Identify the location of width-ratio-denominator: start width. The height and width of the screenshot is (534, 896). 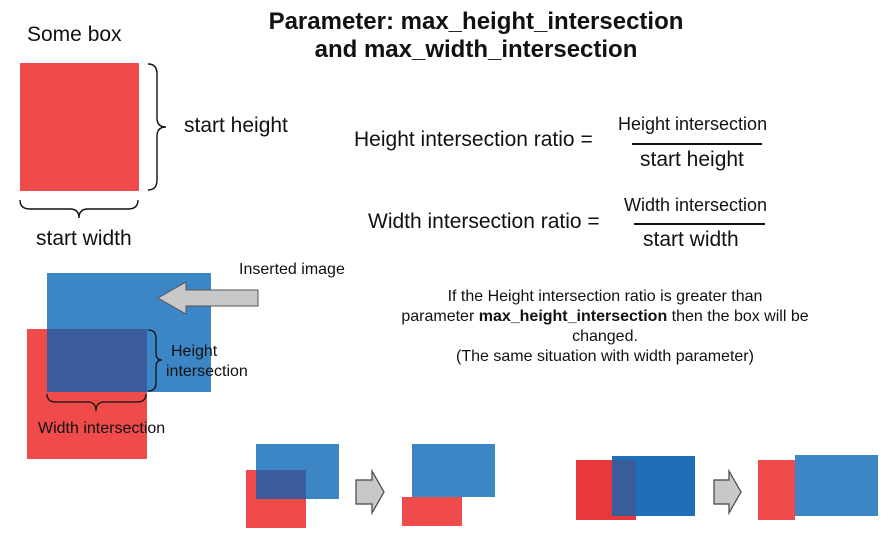
(691, 239).